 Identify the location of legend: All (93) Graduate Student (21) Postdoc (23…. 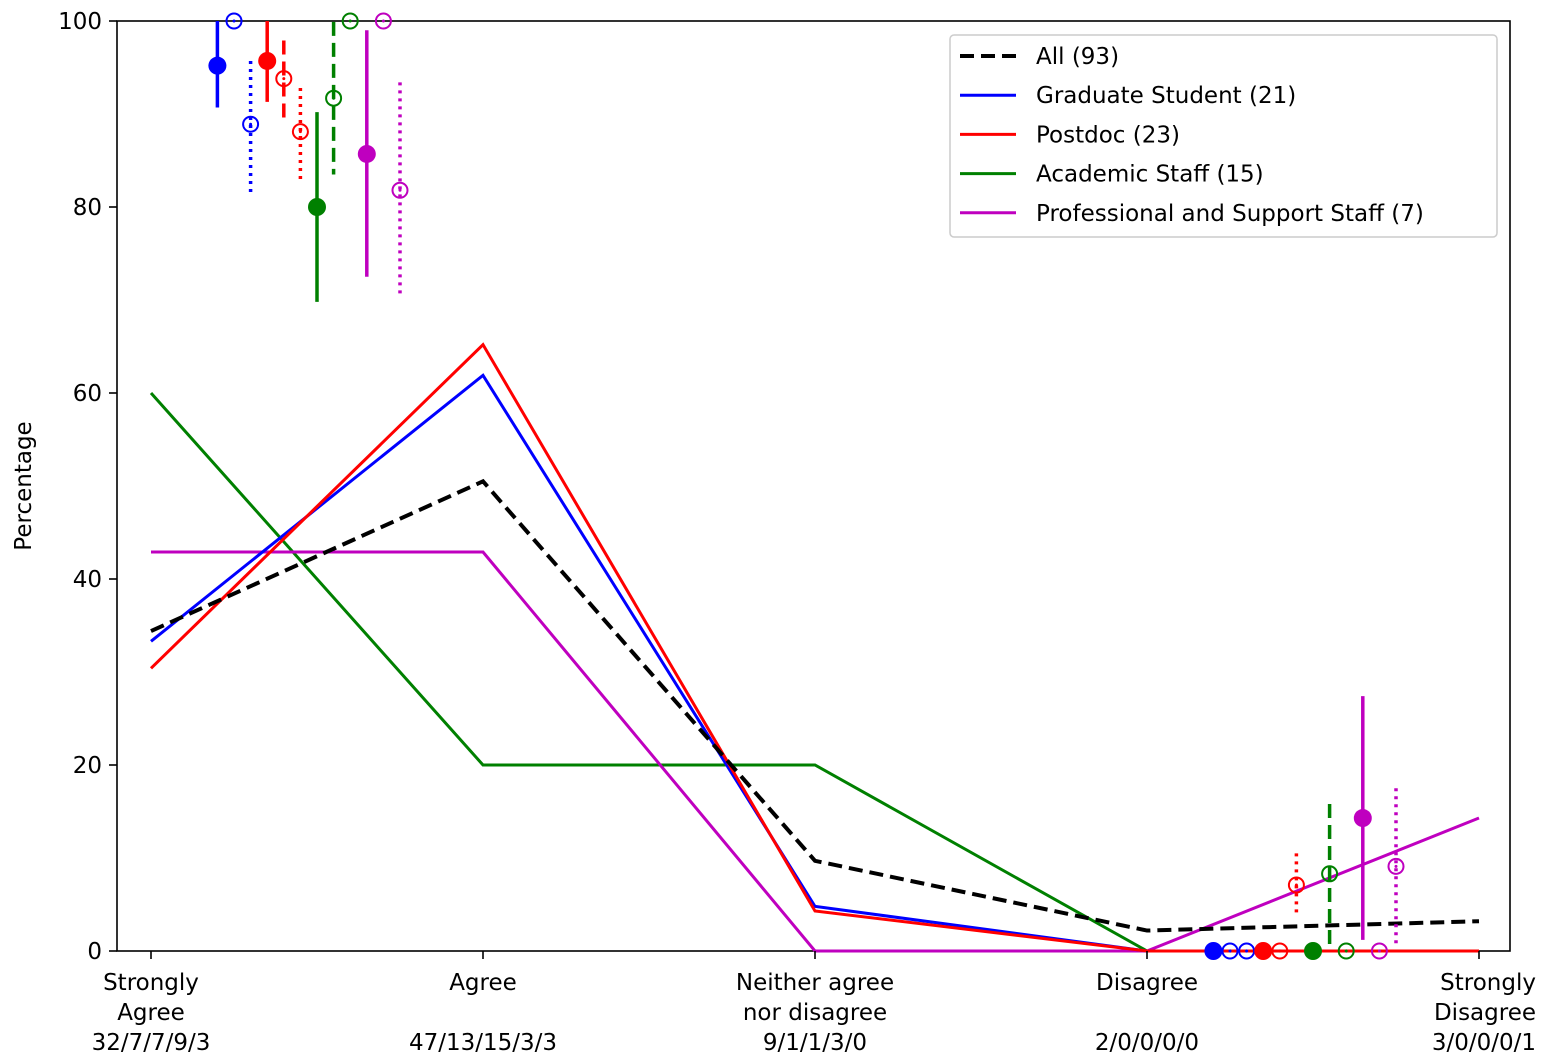
(1223, 136).